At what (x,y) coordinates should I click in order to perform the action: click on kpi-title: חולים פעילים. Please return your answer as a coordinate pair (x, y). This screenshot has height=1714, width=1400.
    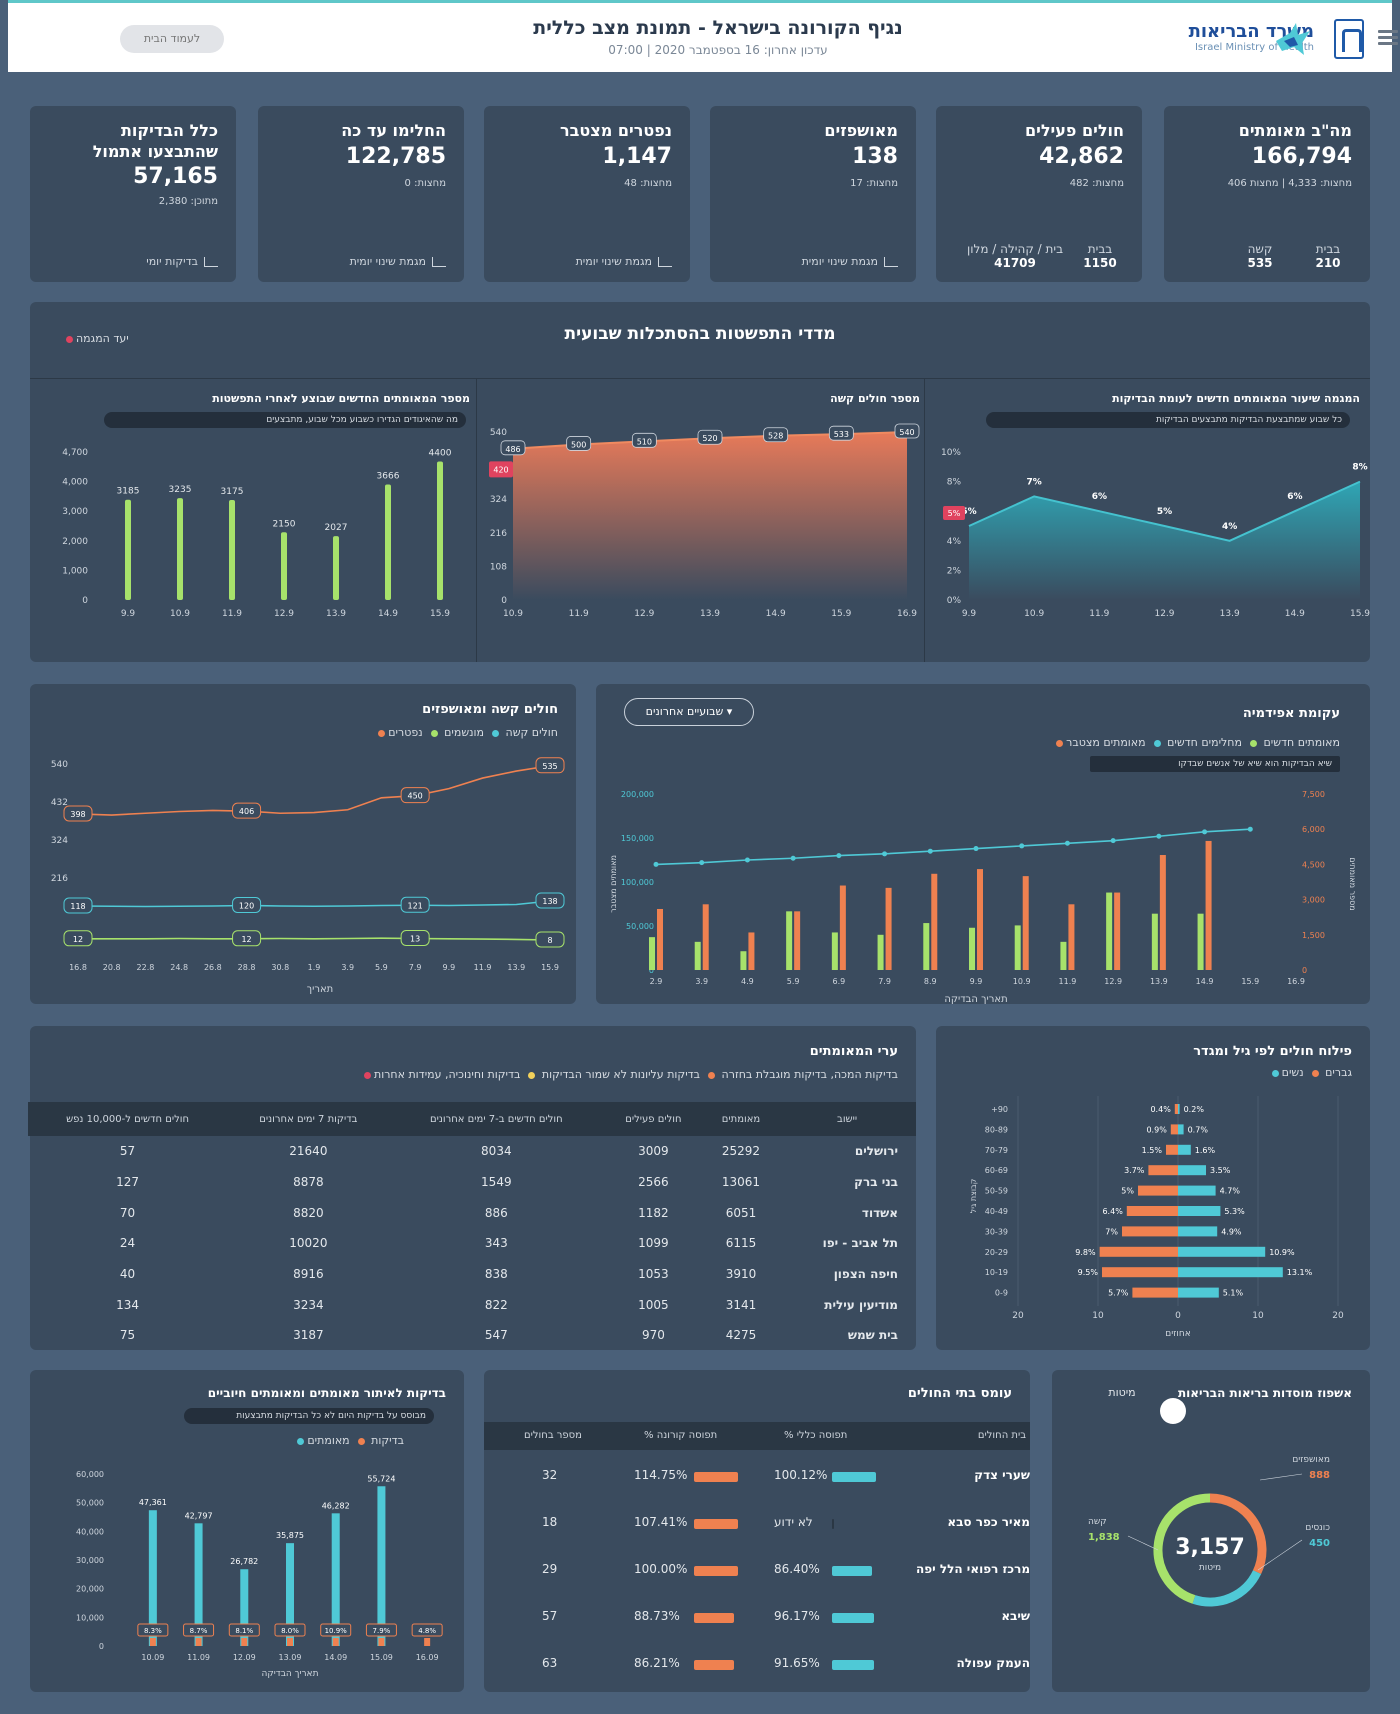
    Looking at the image, I should click on (1074, 130).